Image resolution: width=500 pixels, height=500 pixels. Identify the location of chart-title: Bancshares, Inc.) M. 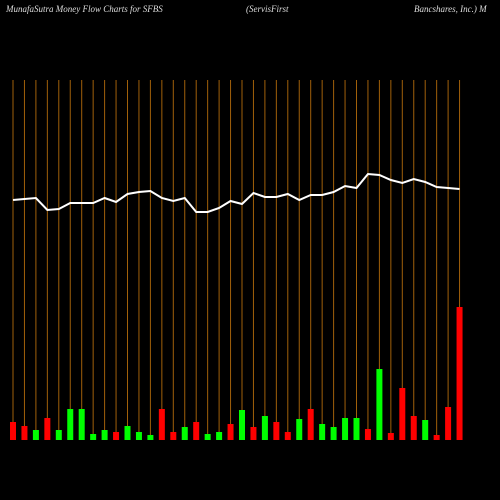
(450, 9).